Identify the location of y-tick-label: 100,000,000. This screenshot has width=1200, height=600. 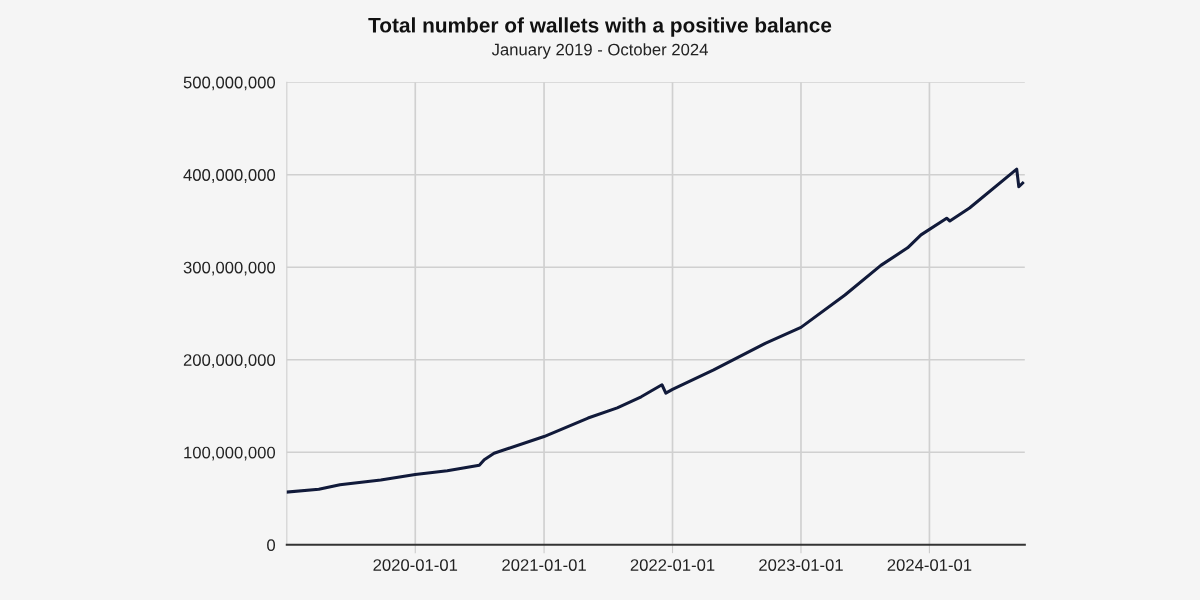
(230, 453).